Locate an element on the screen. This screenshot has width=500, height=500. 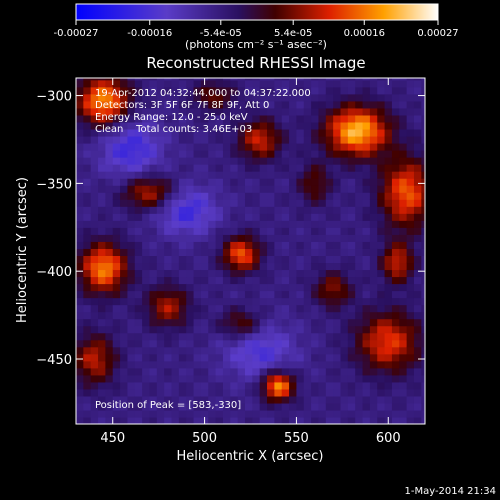
y-tick-label: −300 is located at coordinates (54, 97).